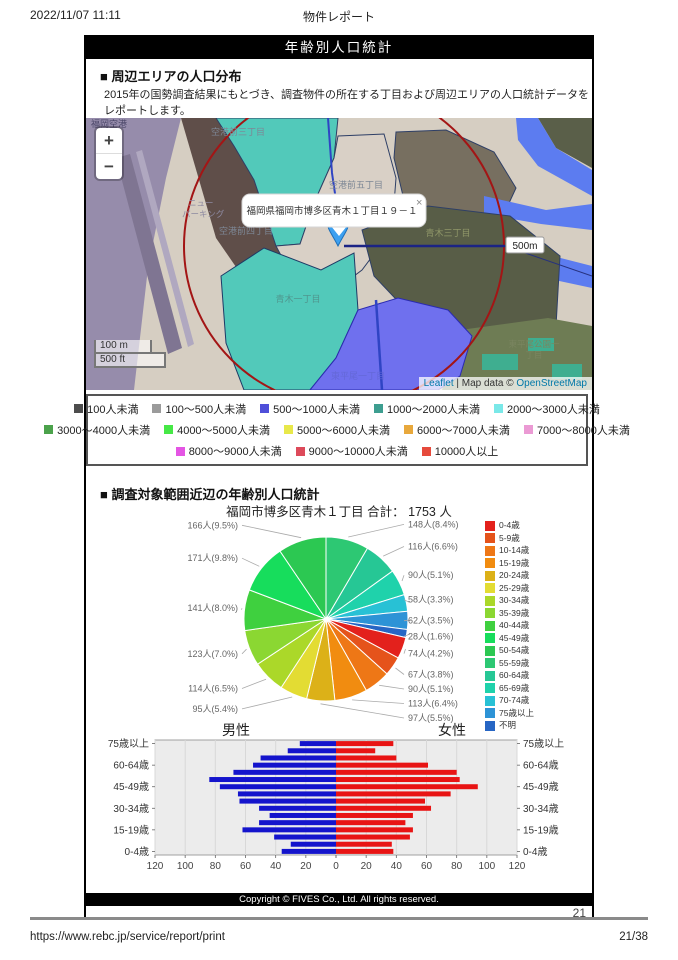 This screenshot has width=678, height=960. What do you see at coordinates (541, 766) in the screenshot?
I see `pyramid-ylabel: 60-64歳` at bounding box center [541, 766].